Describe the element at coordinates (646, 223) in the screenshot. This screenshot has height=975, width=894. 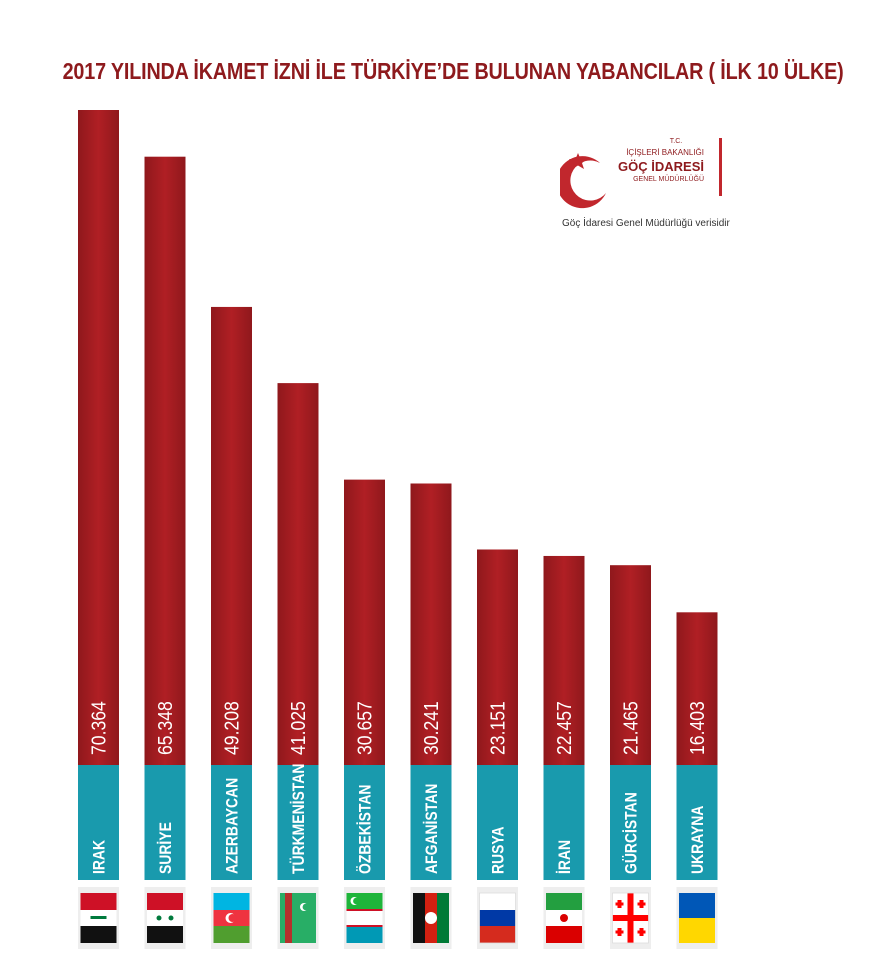
I see `source-note: Göç İdaresi Genel Müdürlüğü verisidir` at that location.